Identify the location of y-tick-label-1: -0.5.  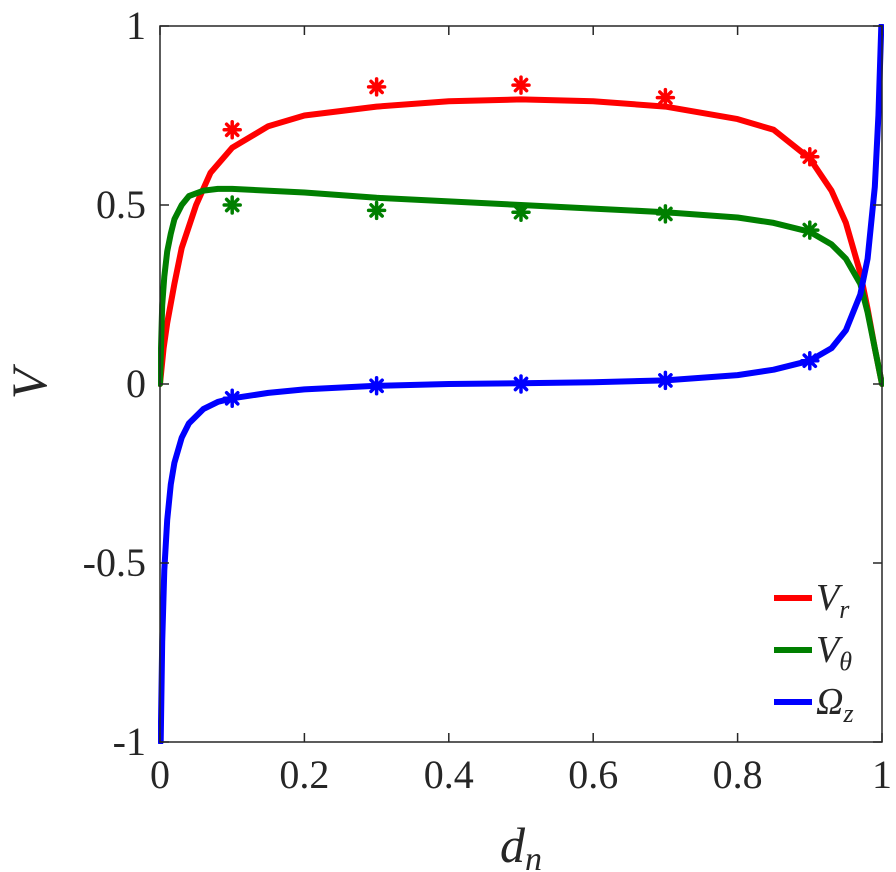
(114, 562).